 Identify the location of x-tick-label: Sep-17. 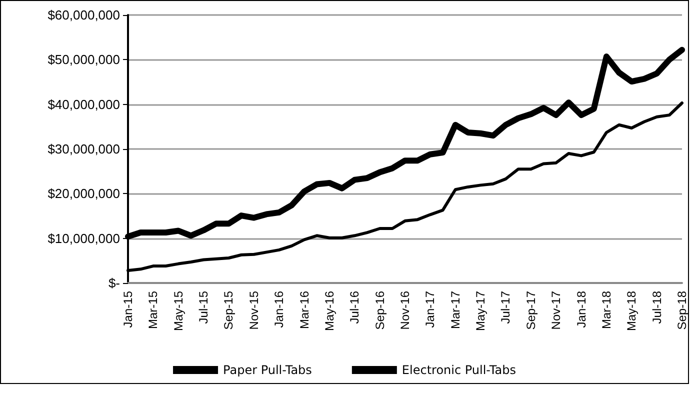
(531, 310).